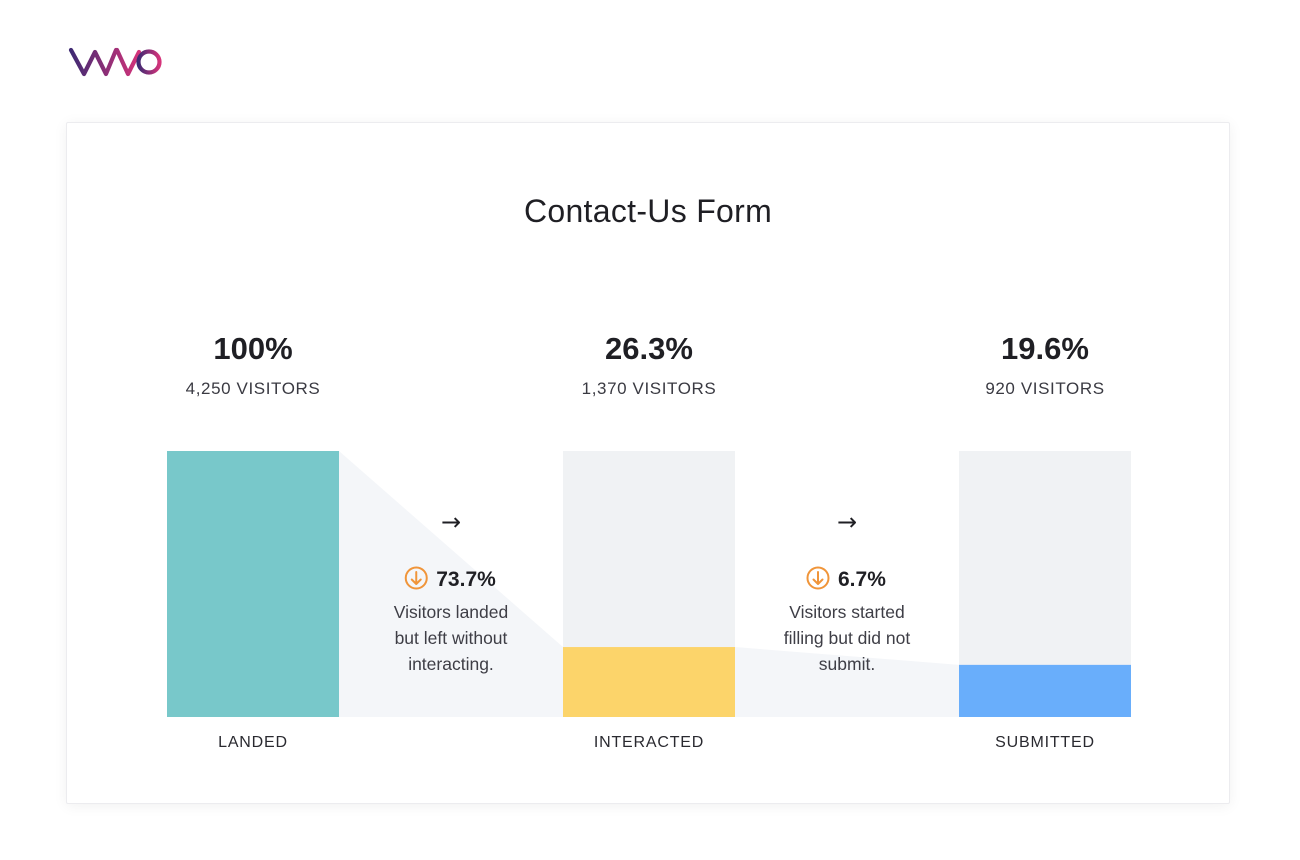 This screenshot has height=860, width=1300. Describe the element at coordinates (847, 638) in the screenshot. I see `drop-description-line: filling but did not` at that location.